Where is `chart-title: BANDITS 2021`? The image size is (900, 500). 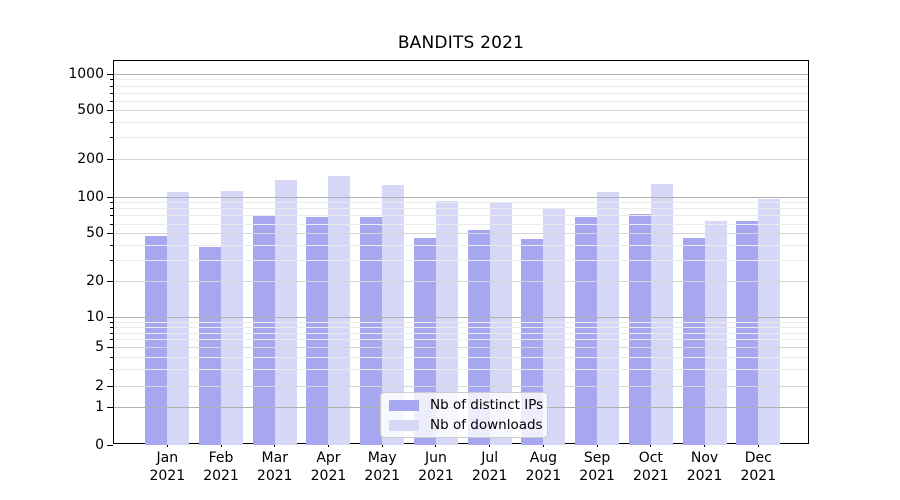 chart-title: BANDITS 2021 is located at coordinates (461, 43).